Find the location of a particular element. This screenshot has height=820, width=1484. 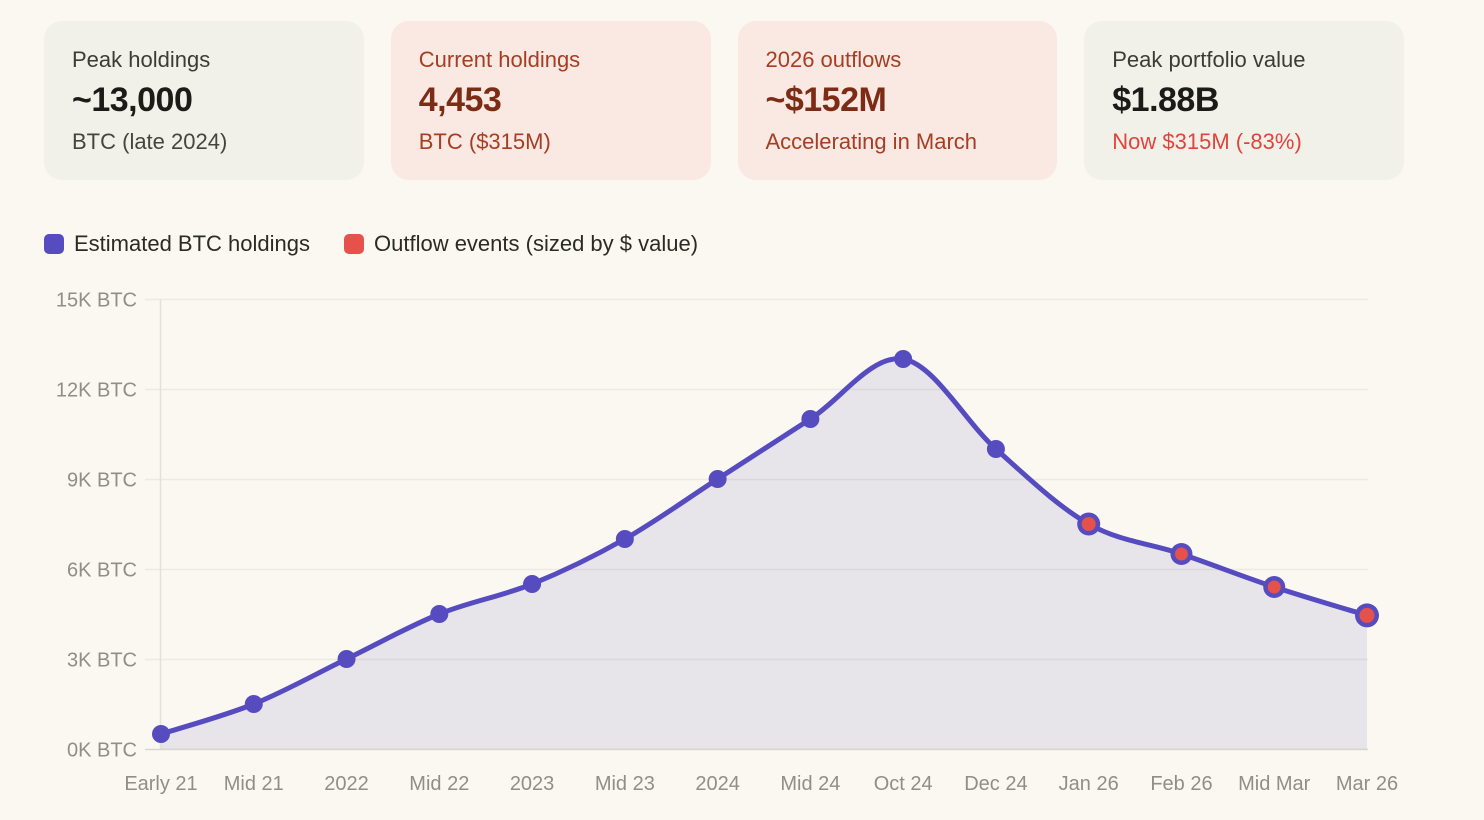

card-subtext: Now $315M (-83%) is located at coordinates (1207, 141).